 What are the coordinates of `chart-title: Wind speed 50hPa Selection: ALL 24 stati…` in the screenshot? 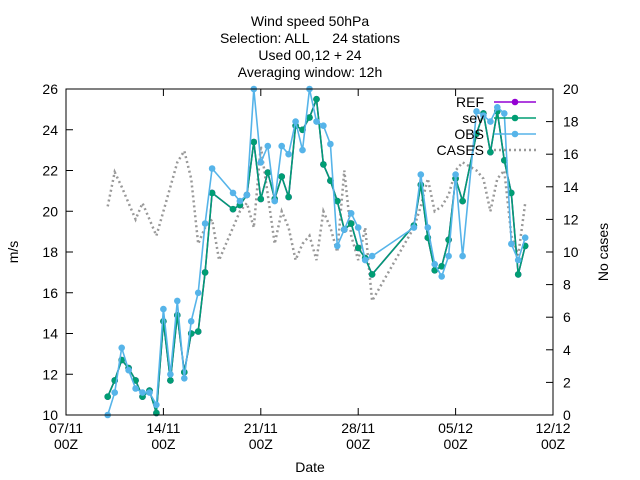 It's located at (310, 46).